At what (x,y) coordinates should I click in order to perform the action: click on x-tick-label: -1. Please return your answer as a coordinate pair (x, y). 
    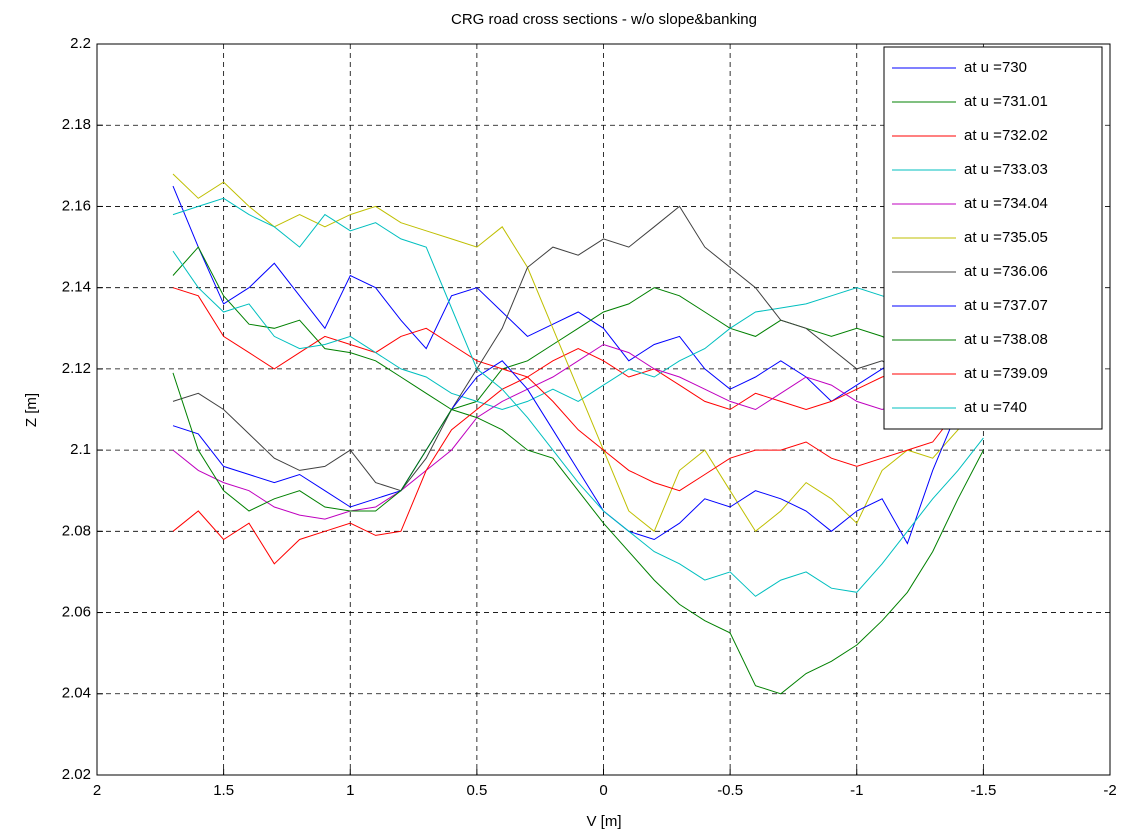
    Looking at the image, I should click on (856, 790).